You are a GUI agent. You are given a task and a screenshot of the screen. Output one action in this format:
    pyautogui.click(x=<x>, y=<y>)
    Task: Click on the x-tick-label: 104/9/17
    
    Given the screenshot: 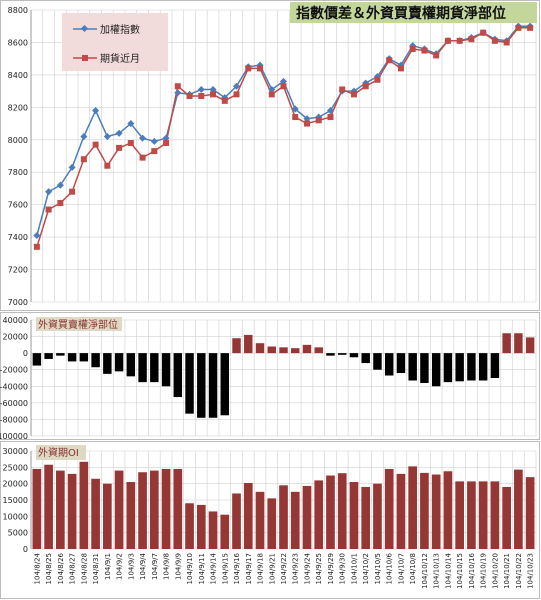 What is the action you would take?
    pyautogui.click(x=249, y=568)
    